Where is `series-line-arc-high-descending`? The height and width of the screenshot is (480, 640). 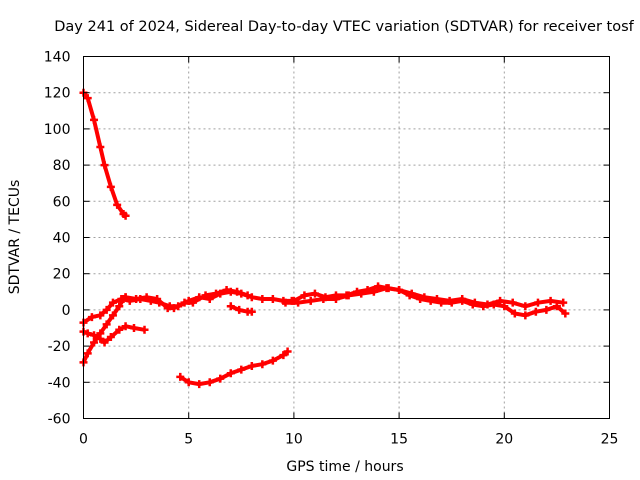 series-line-arc-high-descending is located at coordinates (104, 154).